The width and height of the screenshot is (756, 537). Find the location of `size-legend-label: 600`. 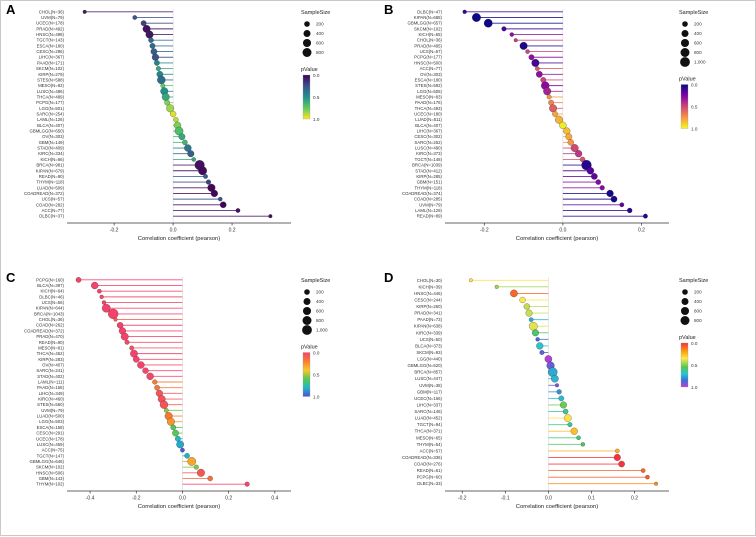

size-legend-label: 600 is located at coordinates (698, 311).